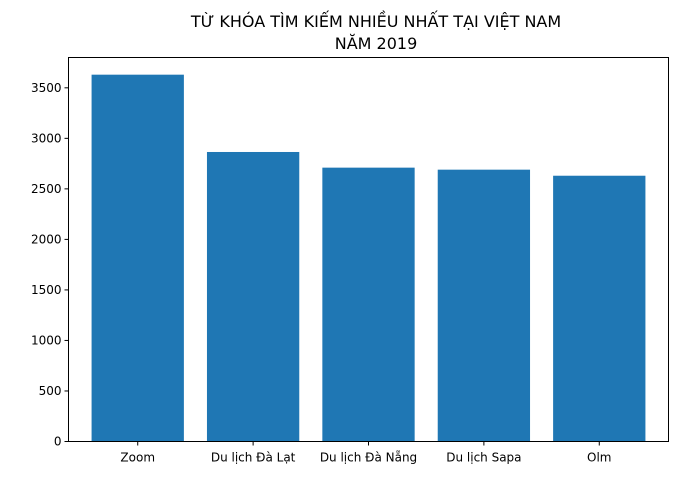  Describe the element at coordinates (46, 88) in the screenshot. I see `y-tick-label: 3500` at that location.